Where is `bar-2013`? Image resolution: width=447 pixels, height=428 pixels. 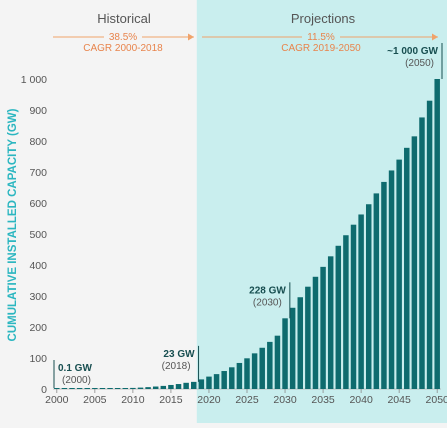
bar-2013 is located at coordinates (155, 387).